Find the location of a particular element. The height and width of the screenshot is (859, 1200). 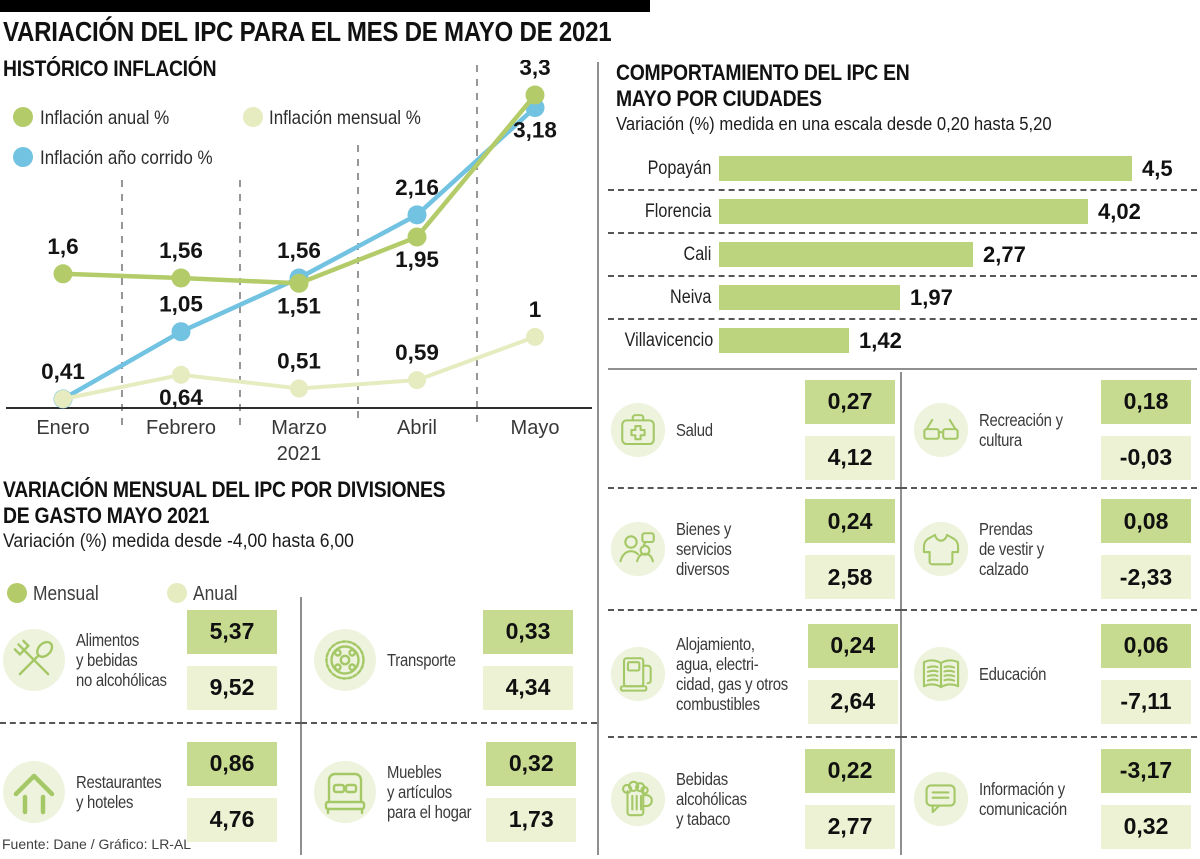

city-row: Popayán 4,5 is located at coordinates (902, 169).